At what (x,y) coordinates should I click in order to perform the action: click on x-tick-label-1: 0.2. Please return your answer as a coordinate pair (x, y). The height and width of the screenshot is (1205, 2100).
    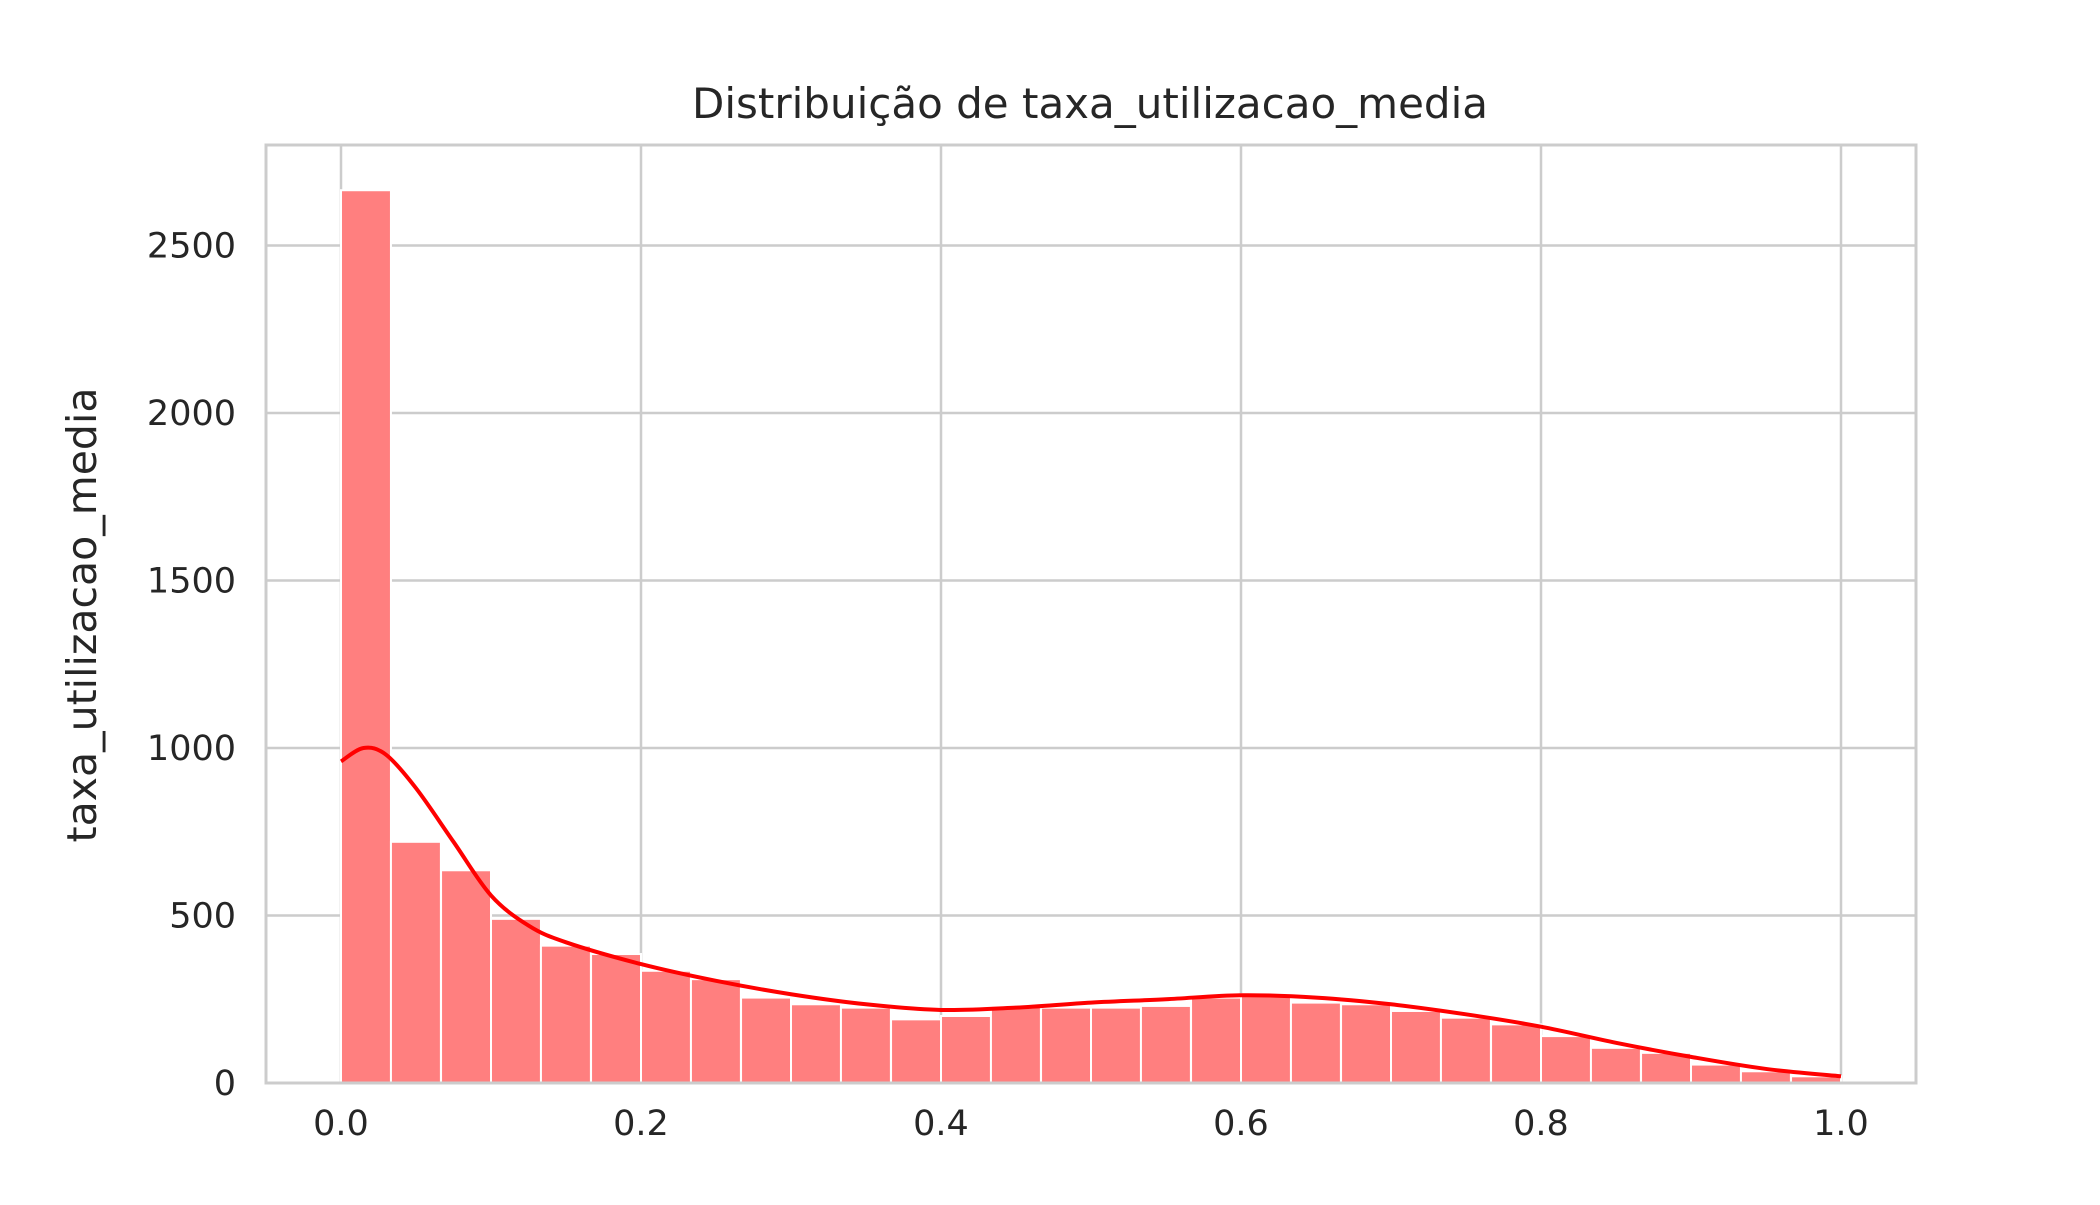
    Looking at the image, I should click on (641, 1124).